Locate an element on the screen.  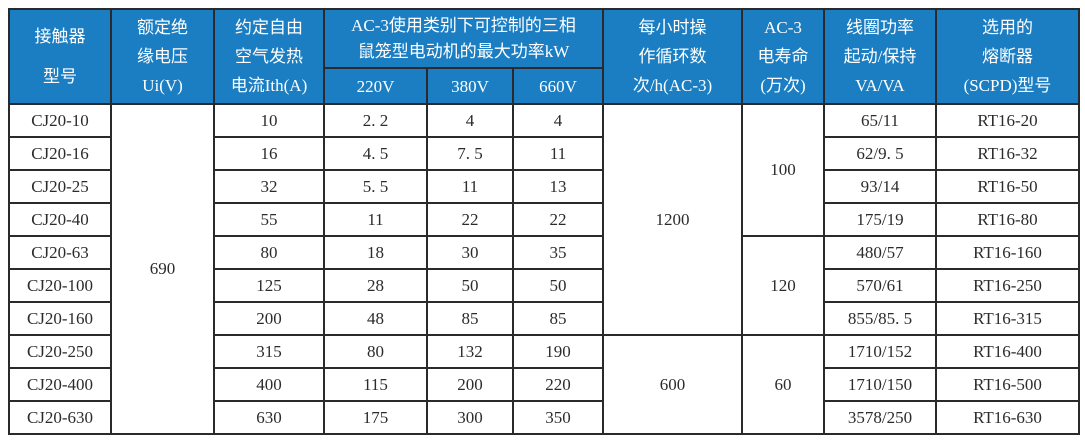
cell-fuse-type: RT16-500 is located at coordinates (1007, 384).